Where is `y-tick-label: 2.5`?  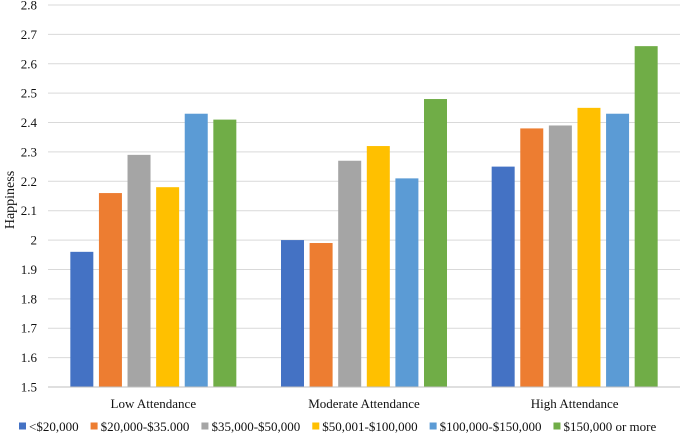 y-tick-label: 2.5 is located at coordinates (29, 93).